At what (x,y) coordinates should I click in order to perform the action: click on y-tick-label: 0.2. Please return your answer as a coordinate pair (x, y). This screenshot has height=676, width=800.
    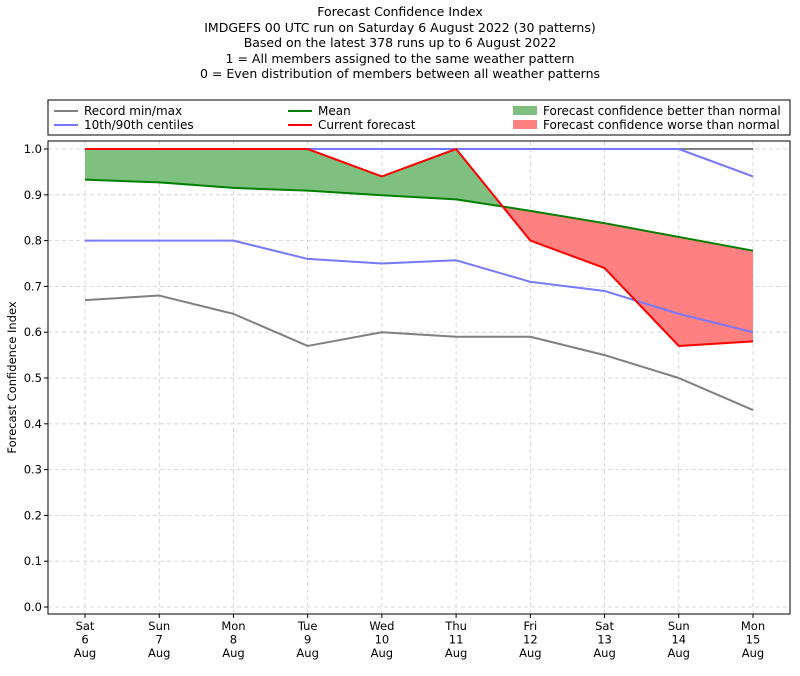
    Looking at the image, I should click on (33, 515).